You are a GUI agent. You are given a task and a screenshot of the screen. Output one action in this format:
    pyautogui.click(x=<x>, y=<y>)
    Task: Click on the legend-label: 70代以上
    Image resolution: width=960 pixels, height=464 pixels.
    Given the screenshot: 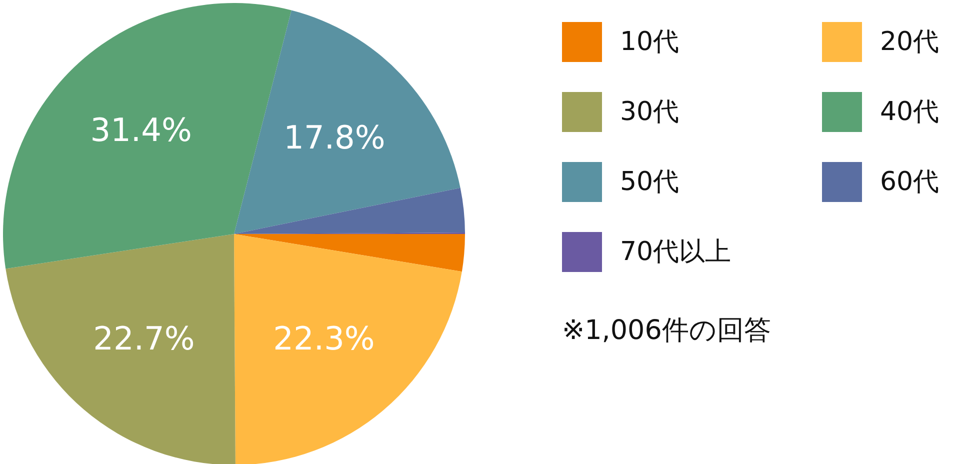 What is the action you would take?
    pyautogui.click(x=676, y=252)
    